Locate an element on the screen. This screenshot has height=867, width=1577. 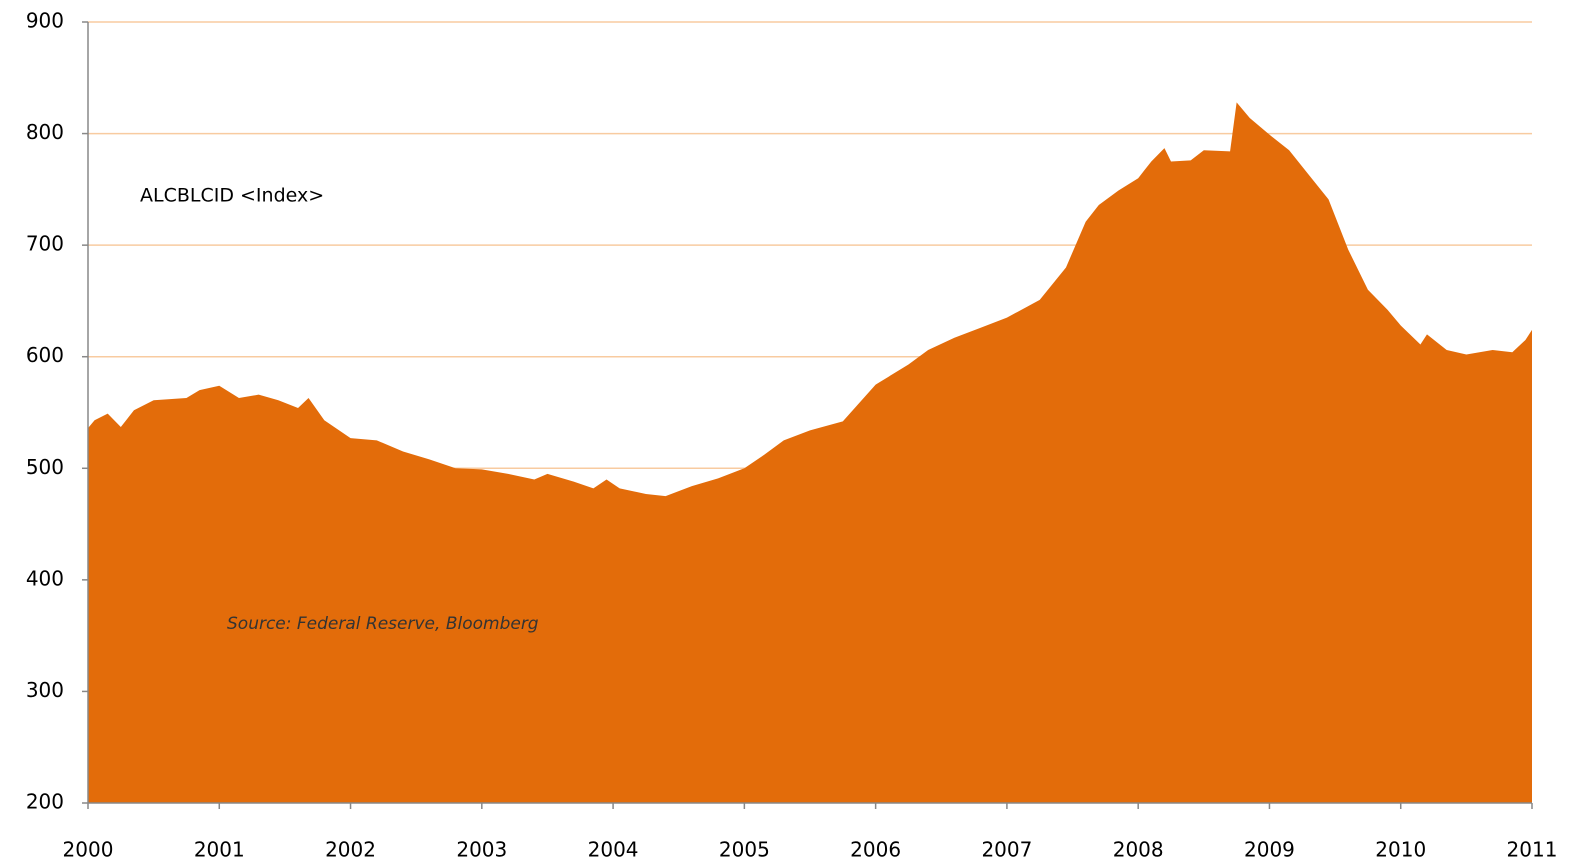
annotation: ALCBLCID <Index> is located at coordinates (232, 196).